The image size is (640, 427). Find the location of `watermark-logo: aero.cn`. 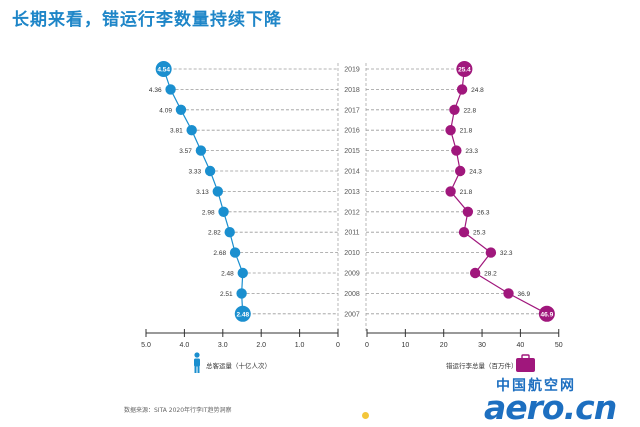

watermark-logo: aero.cn is located at coordinates (550, 407).